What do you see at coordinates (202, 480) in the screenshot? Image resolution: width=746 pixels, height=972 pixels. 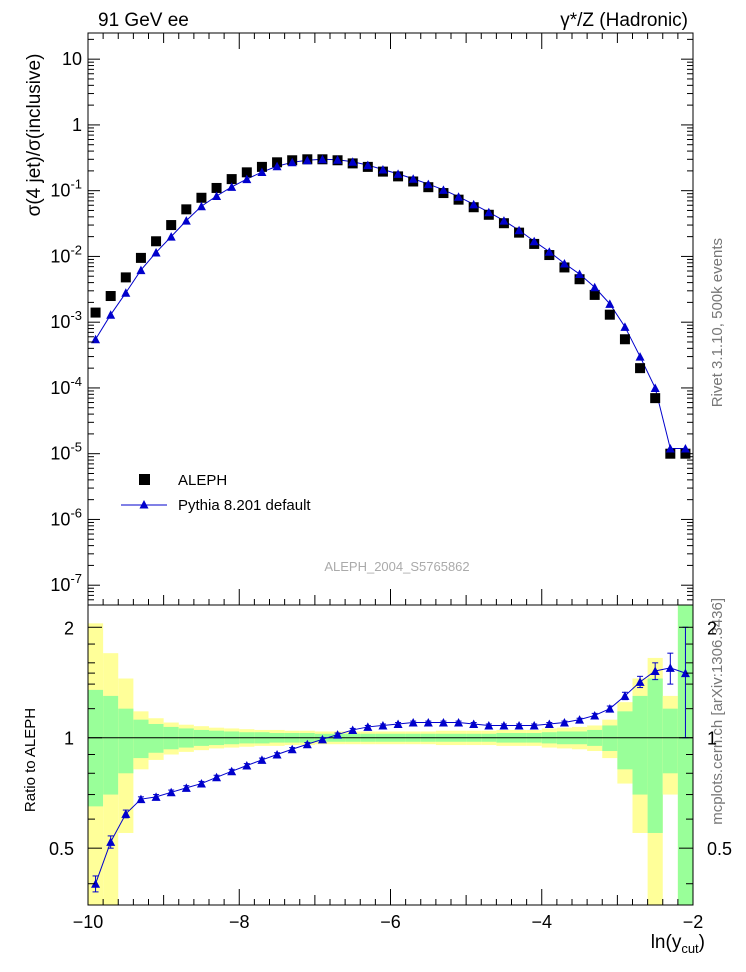 I see `legend-aleph-label: ALEPH` at bounding box center [202, 480].